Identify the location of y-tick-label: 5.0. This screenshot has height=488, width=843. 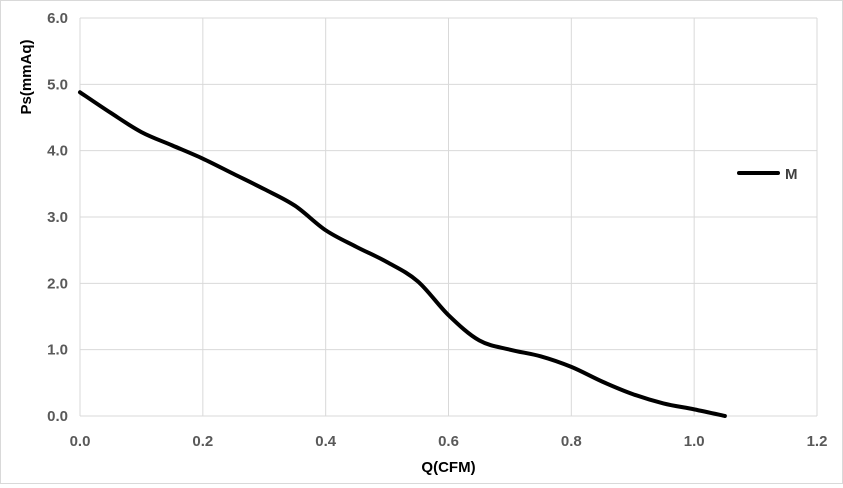
(57, 84).